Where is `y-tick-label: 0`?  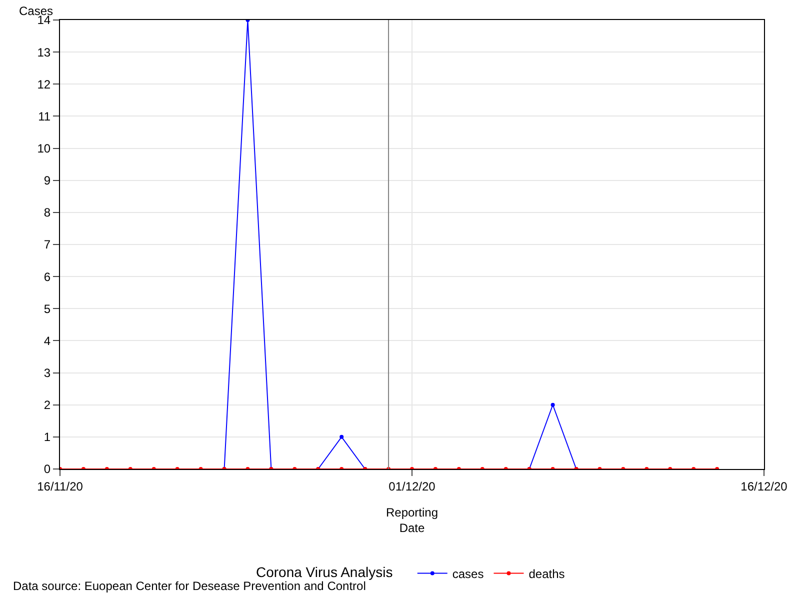 y-tick-label: 0 is located at coordinates (47, 469).